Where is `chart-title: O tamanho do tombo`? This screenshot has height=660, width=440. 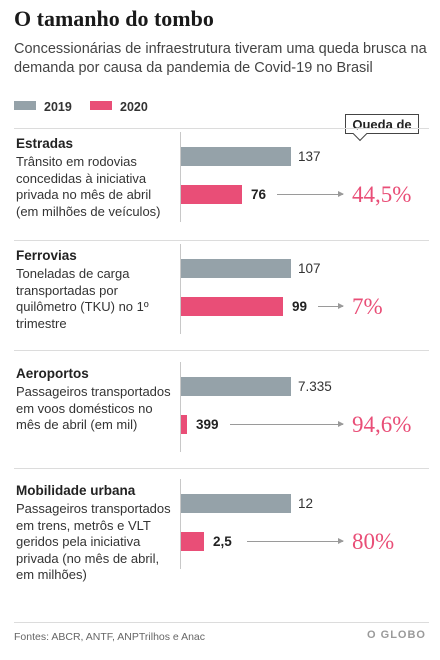 chart-title: O tamanho do tombo is located at coordinates (114, 18).